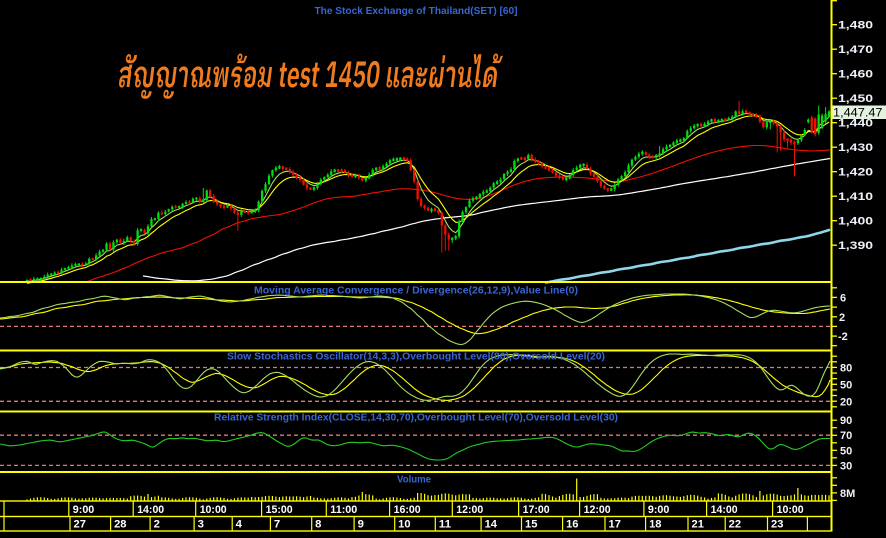 This screenshot has width=886, height=538. What do you see at coordinates (855, 50) in the screenshot?
I see `svg-text: 1,470` at bounding box center [855, 50].